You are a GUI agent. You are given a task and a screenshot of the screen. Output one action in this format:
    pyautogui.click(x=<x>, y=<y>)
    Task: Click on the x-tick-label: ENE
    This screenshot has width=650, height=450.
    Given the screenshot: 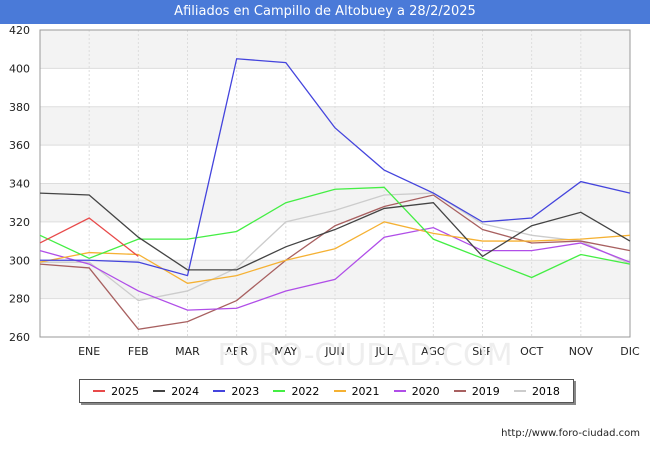 What is the action you would take?
    pyautogui.click(x=89, y=351)
    